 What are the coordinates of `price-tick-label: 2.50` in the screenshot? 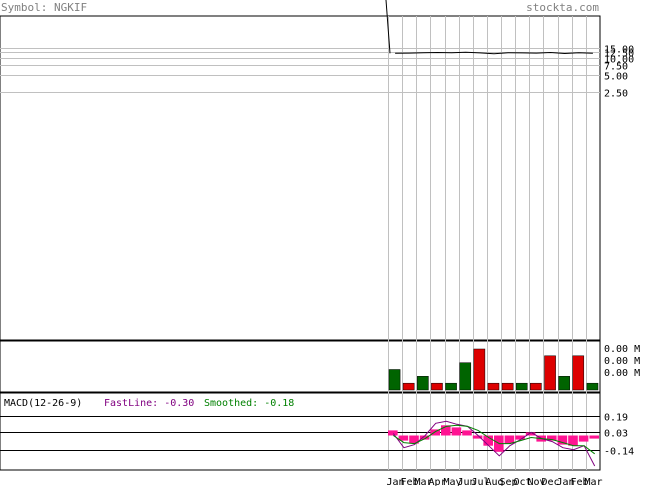 It's located at (616, 94).